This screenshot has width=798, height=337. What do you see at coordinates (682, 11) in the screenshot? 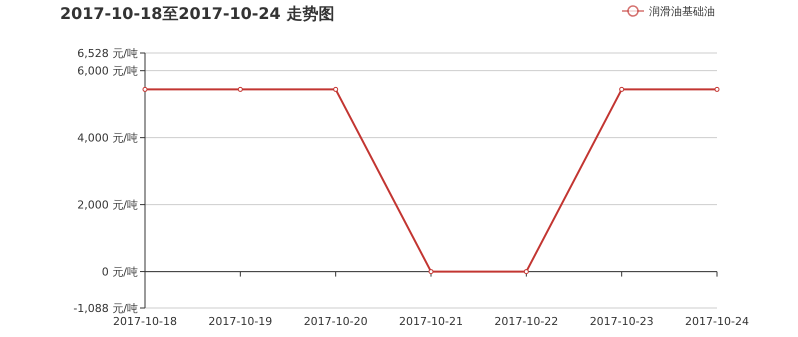
I see `legend-label: 润滑油基础油` at bounding box center [682, 11].